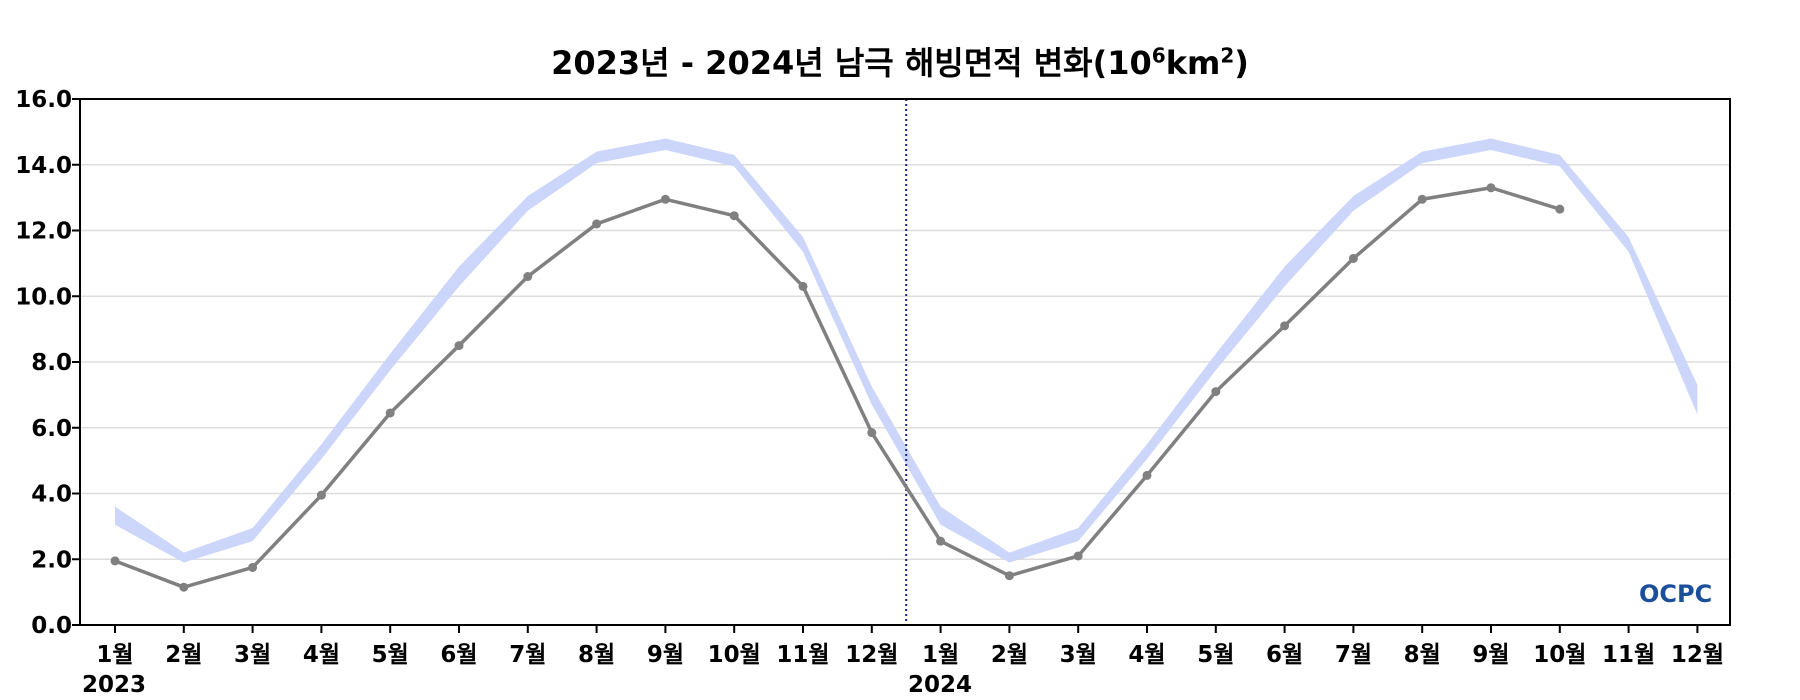 This screenshot has width=1800, height=700. Describe the element at coordinates (51, 495) in the screenshot. I see `y-tick-label: 4.0` at that location.